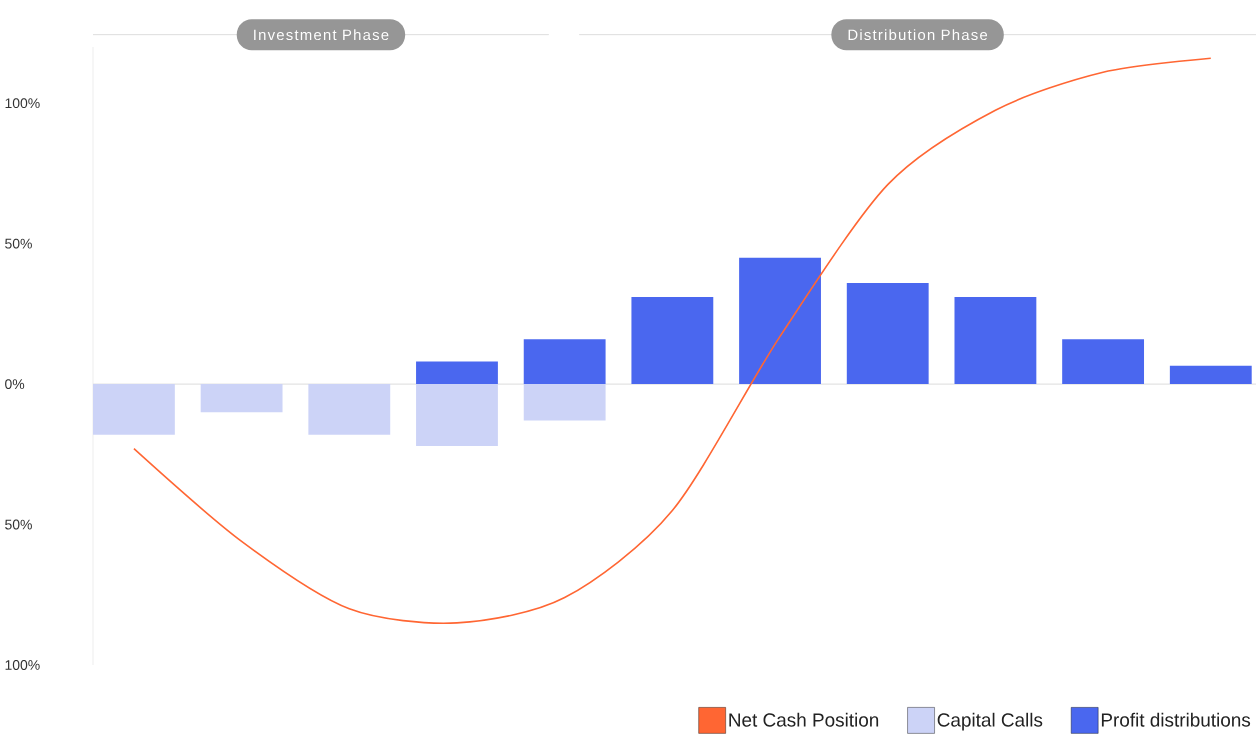 The width and height of the screenshot is (1256, 736). Describe the element at coordinates (990, 721) in the screenshot. I see `legend-label: Capital Calls` at that location.